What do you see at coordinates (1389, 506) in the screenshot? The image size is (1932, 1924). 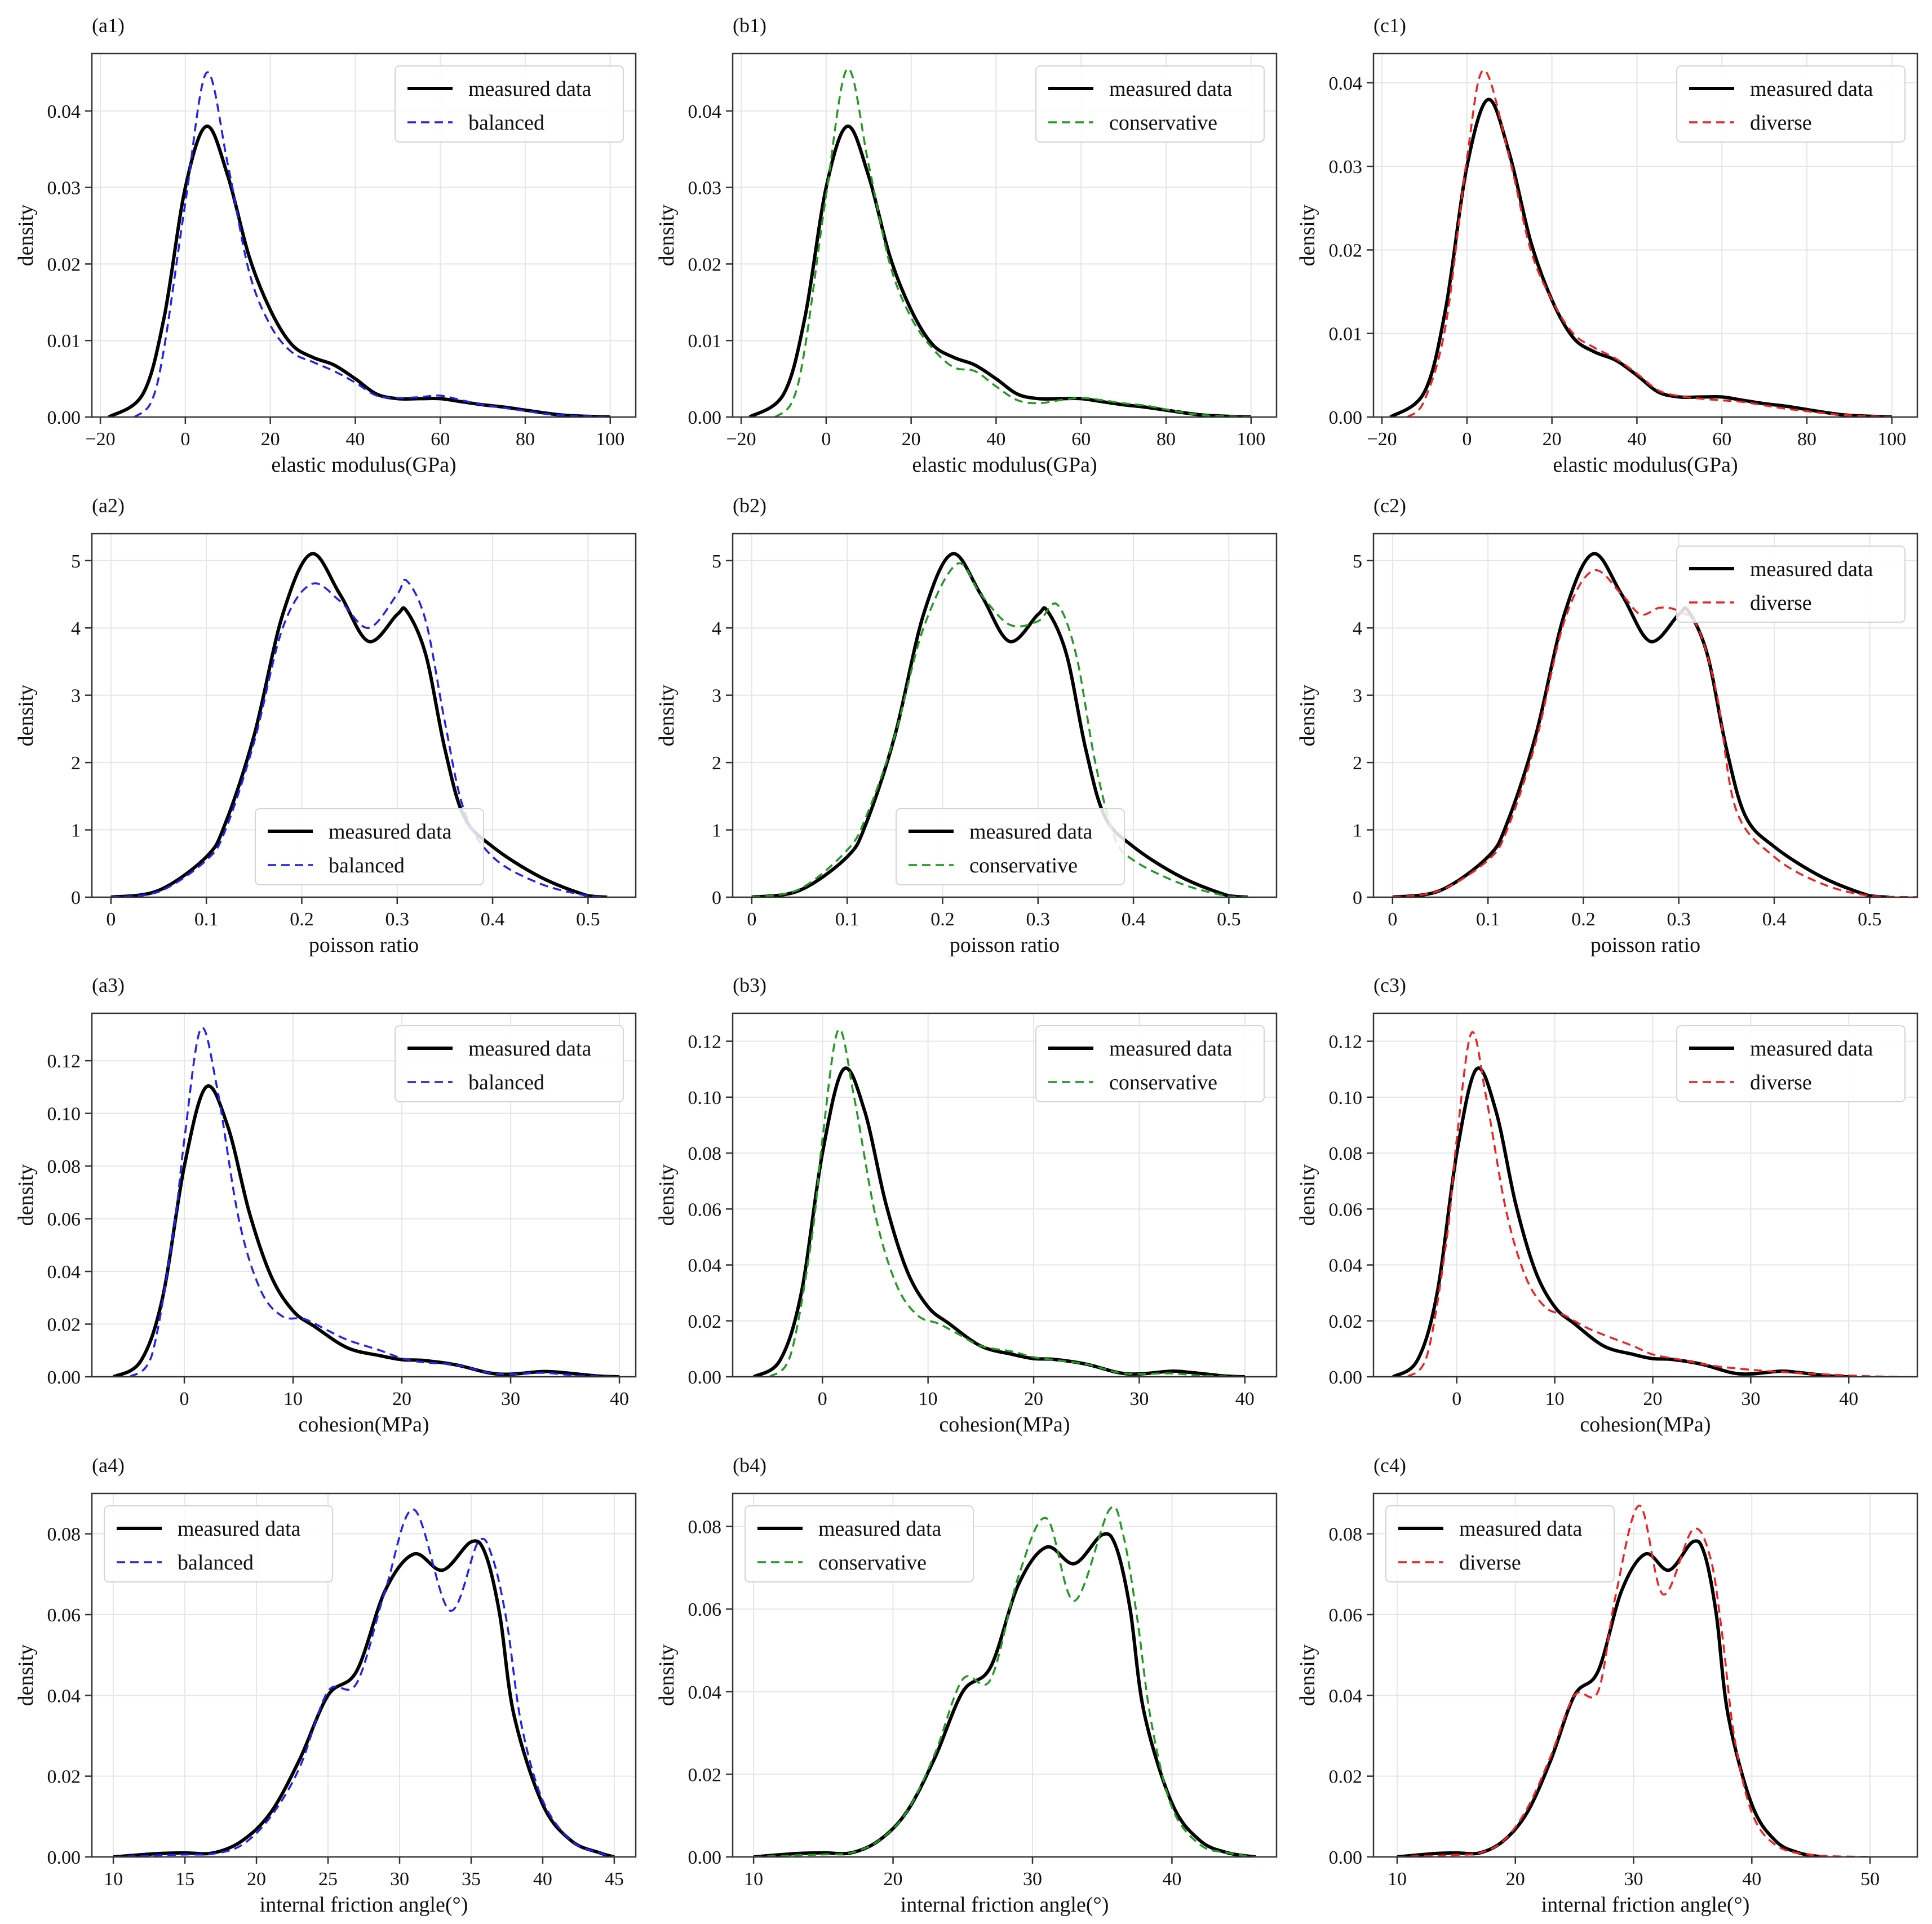 I see `panel-label: (c2)` at bounding box center [1389, 506].